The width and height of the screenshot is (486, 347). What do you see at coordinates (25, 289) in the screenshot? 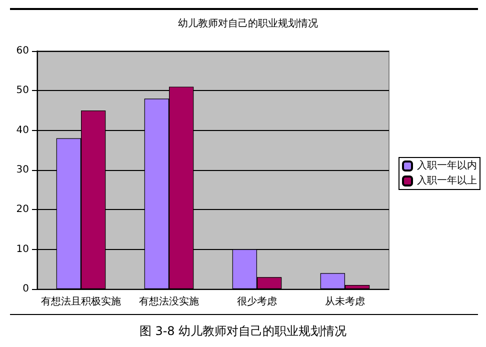
I see `y-tick-label: 0` at bounding box center [25, 289].